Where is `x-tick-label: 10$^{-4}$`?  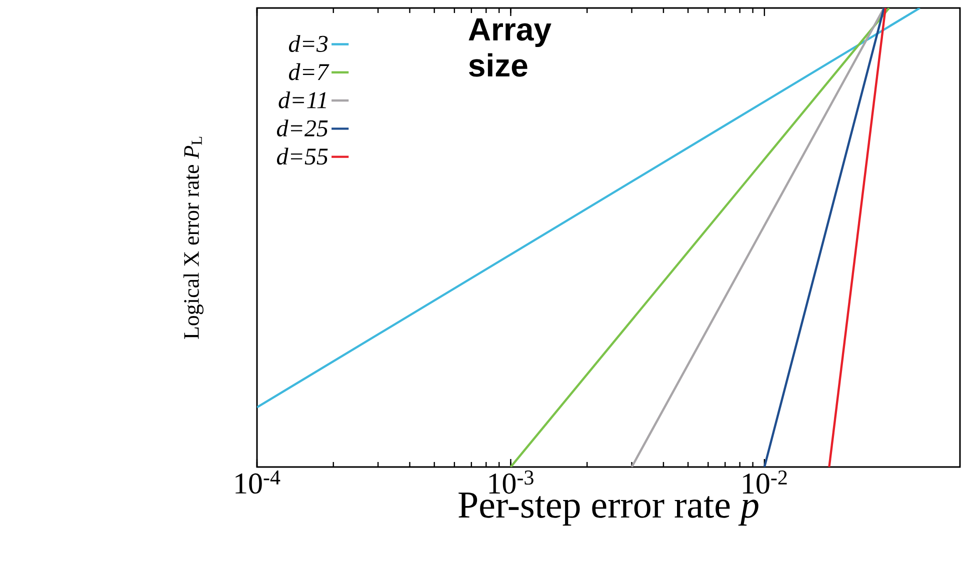
x-tick-label: 10$^{-4}$ is located at coordinates (258, 482).